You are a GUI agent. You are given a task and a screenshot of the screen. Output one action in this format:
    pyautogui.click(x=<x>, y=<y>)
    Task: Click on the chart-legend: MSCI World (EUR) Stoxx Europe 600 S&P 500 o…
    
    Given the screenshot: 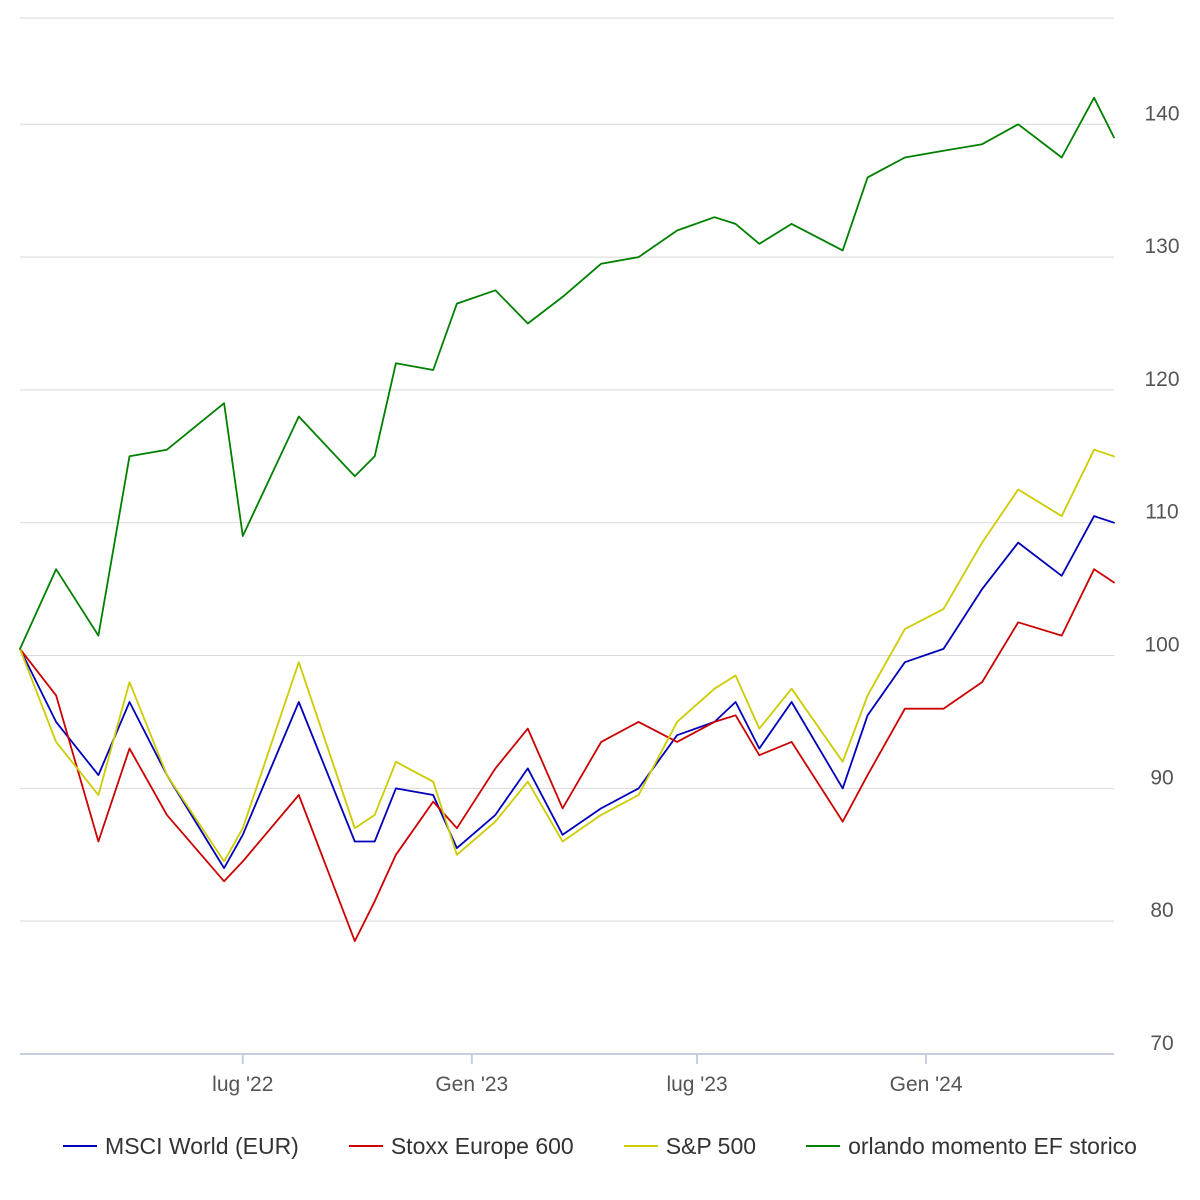 What is the action you would take?
    pyautogui.click(x=600, y=1146)
    